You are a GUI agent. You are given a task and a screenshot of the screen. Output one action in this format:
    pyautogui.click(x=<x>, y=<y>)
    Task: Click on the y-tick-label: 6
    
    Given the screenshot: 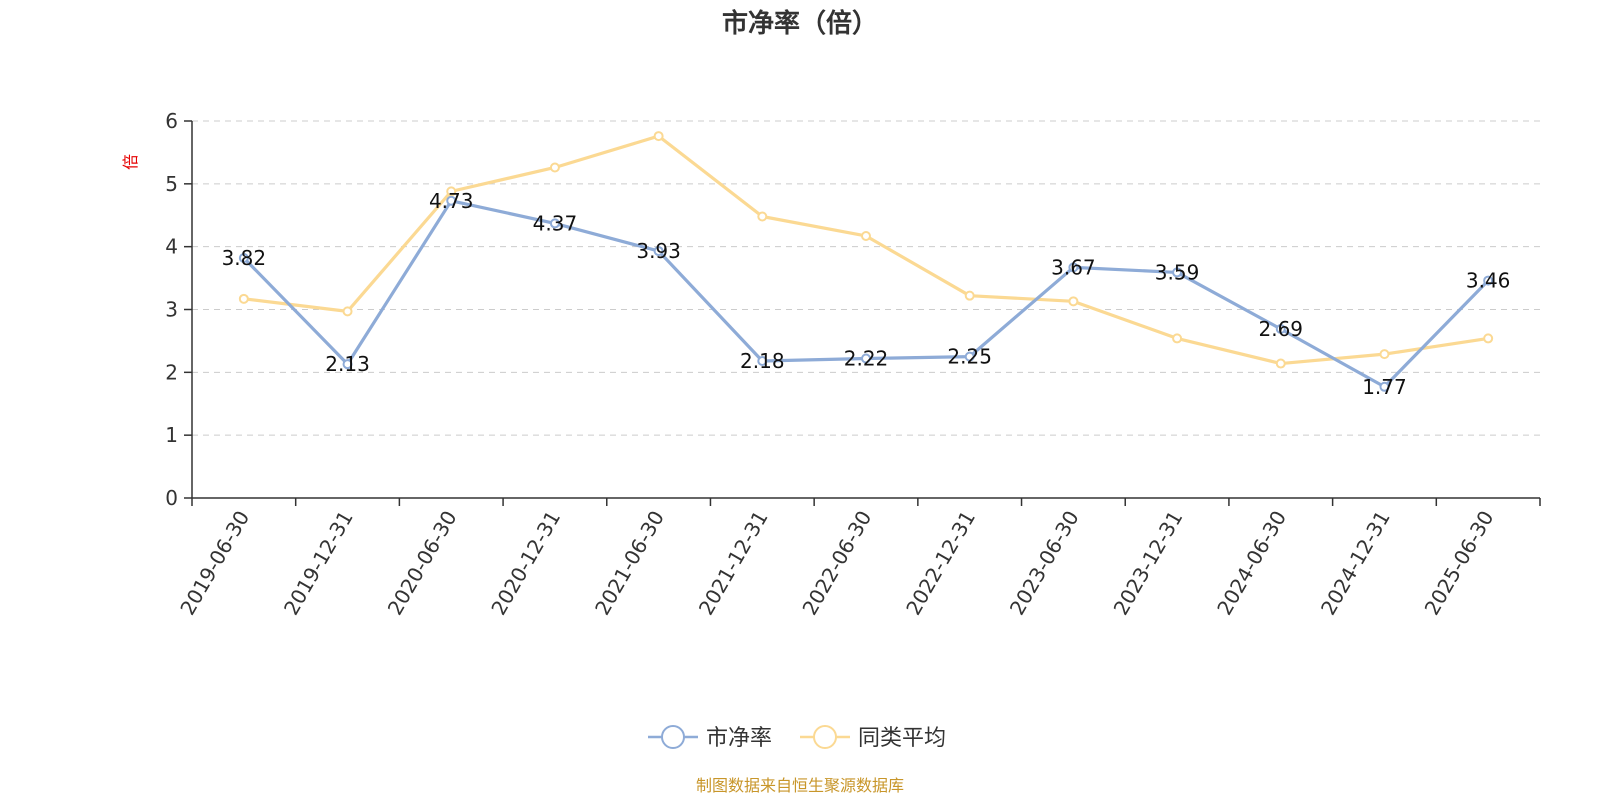 What is the action you would take?
    pyautogui.click(x=171, y=121)
    